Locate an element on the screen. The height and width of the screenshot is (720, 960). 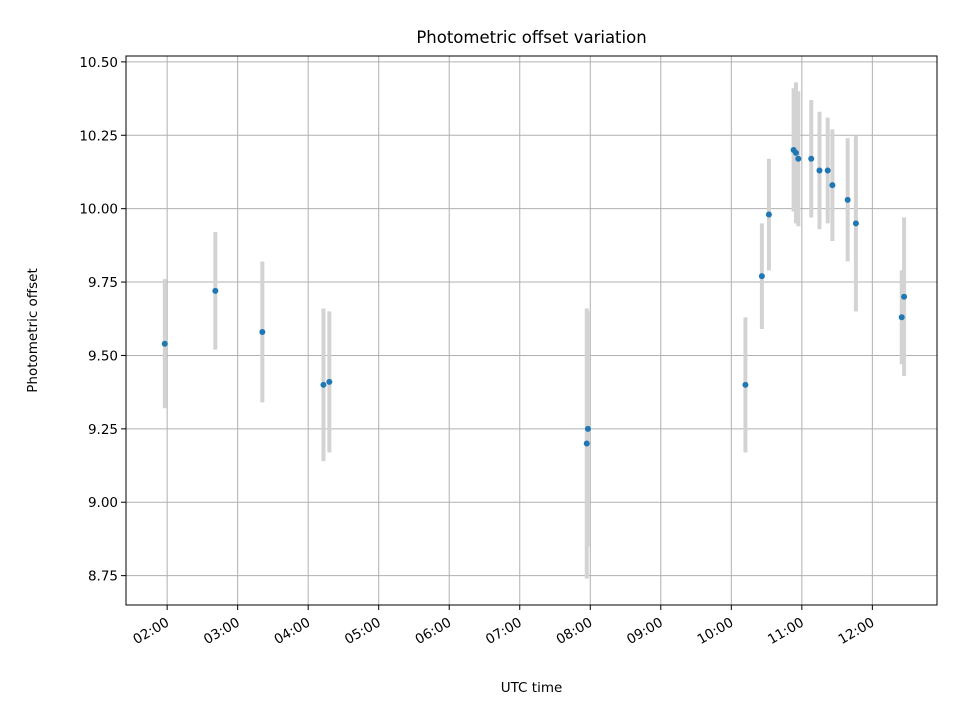
y-tick-label: 9.50 is located at coordinates (103, 356).